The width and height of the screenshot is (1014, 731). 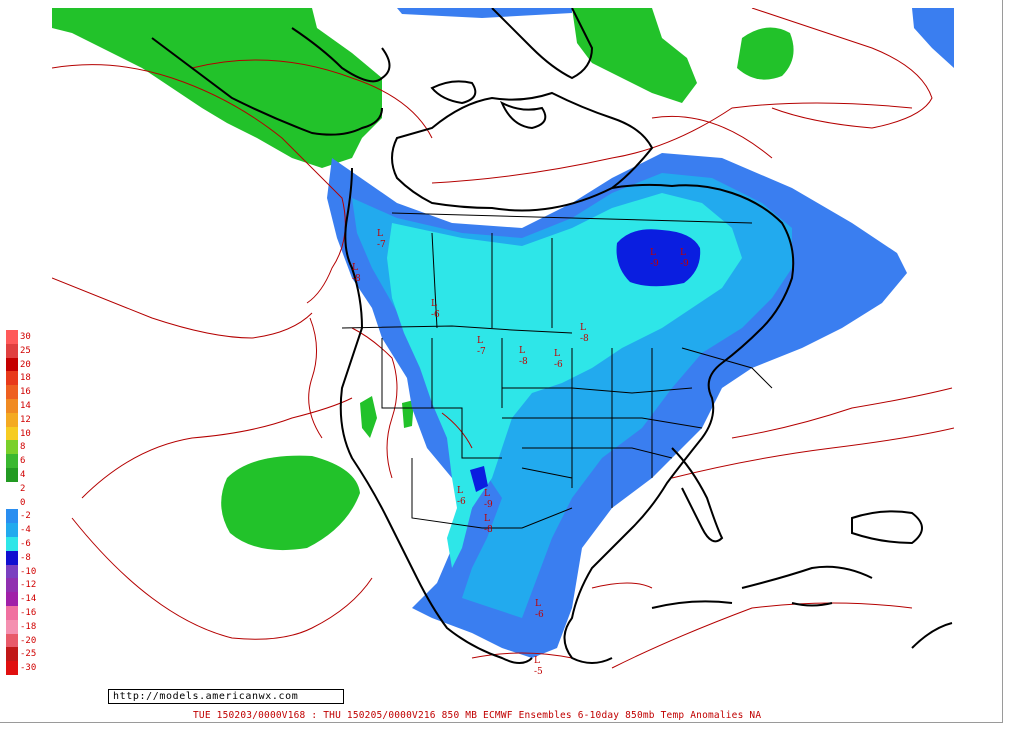 I want to click on legend-label: -2, so click(x=25, y=516).